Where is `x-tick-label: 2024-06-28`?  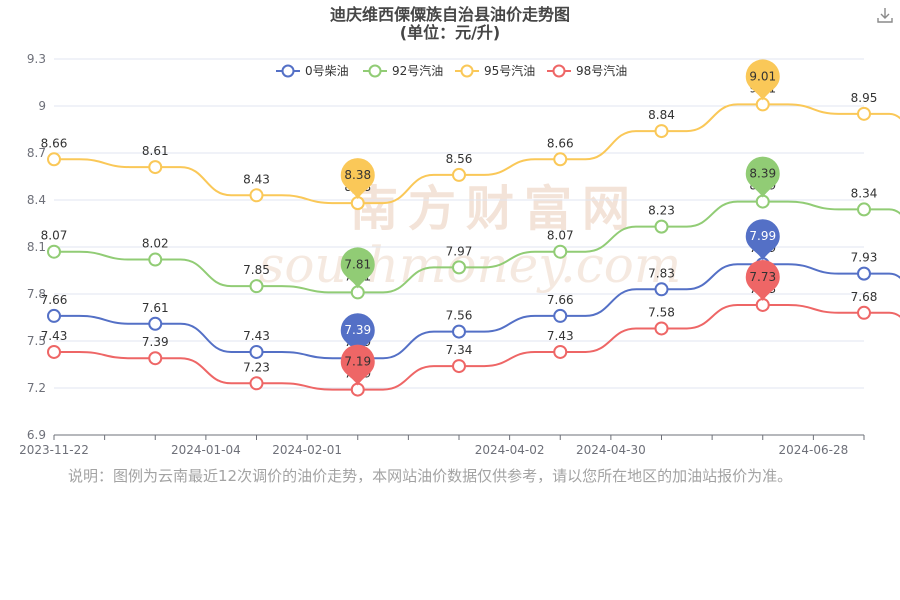 x-tick-label: 2024-06-28 is located at coordinates (814, 450).